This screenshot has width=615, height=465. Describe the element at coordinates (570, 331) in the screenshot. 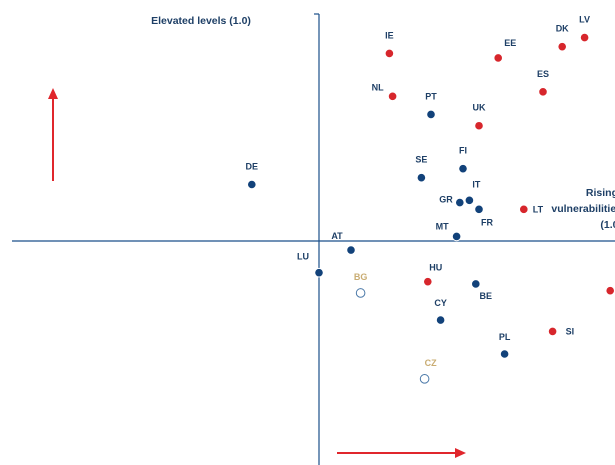

I see `label-si: SI` at that location.